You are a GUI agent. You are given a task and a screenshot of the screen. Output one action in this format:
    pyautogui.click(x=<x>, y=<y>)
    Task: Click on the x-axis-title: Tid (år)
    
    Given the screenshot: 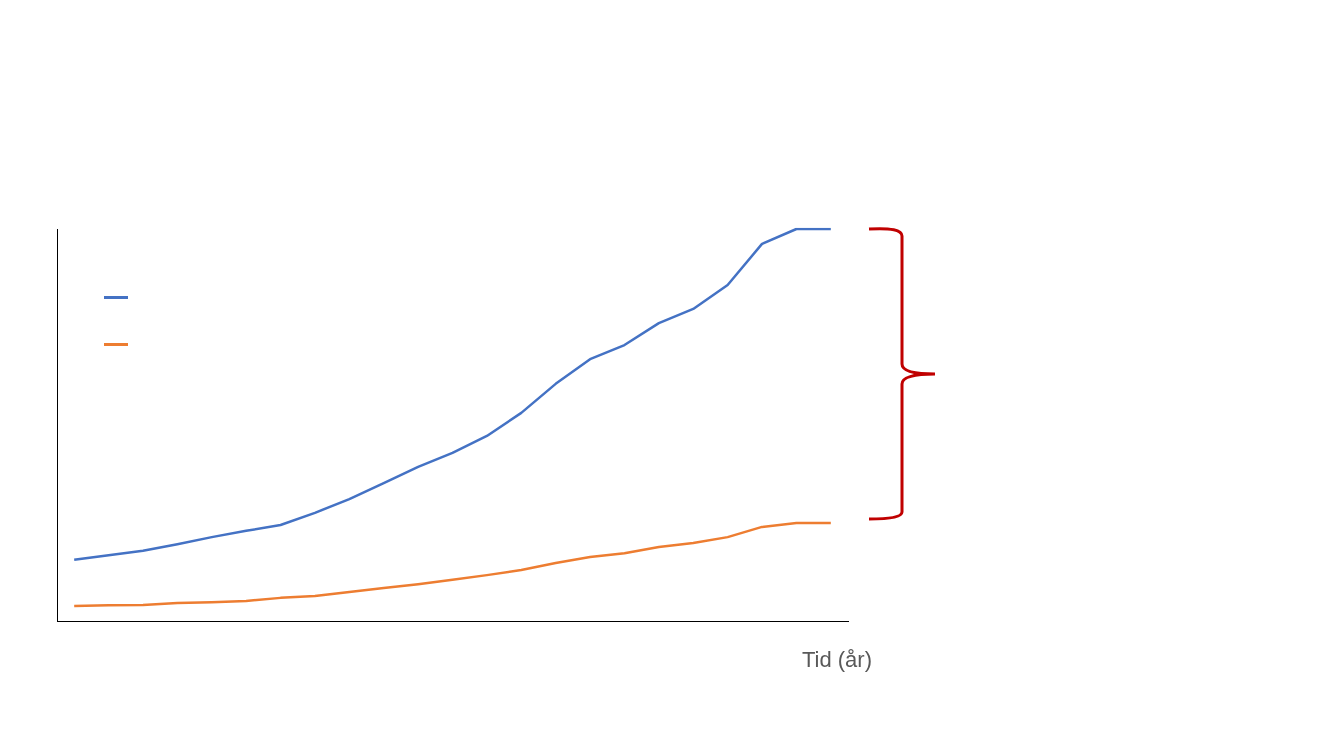 What is the action you would take?
    pyautogui.click(x=836, y=660)
    